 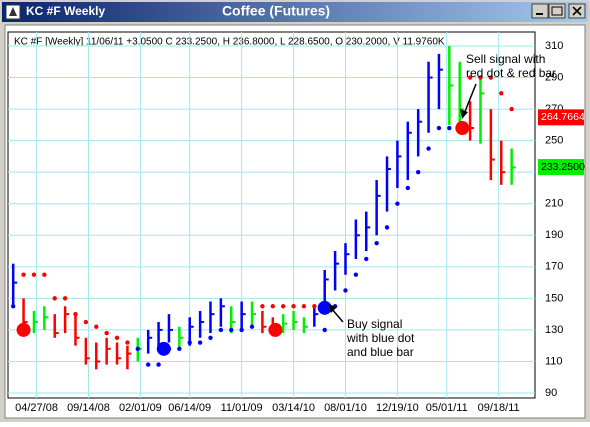 I want to click on maximize-button, so click(x=557, y=11).